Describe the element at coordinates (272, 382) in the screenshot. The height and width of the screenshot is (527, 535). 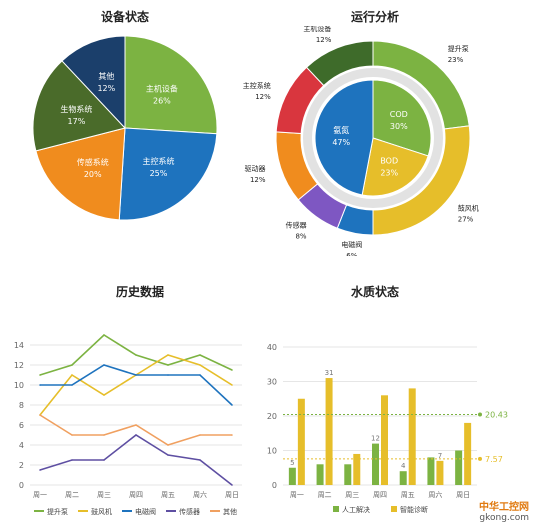
I see `bar-ytick-3: 30` at that location.